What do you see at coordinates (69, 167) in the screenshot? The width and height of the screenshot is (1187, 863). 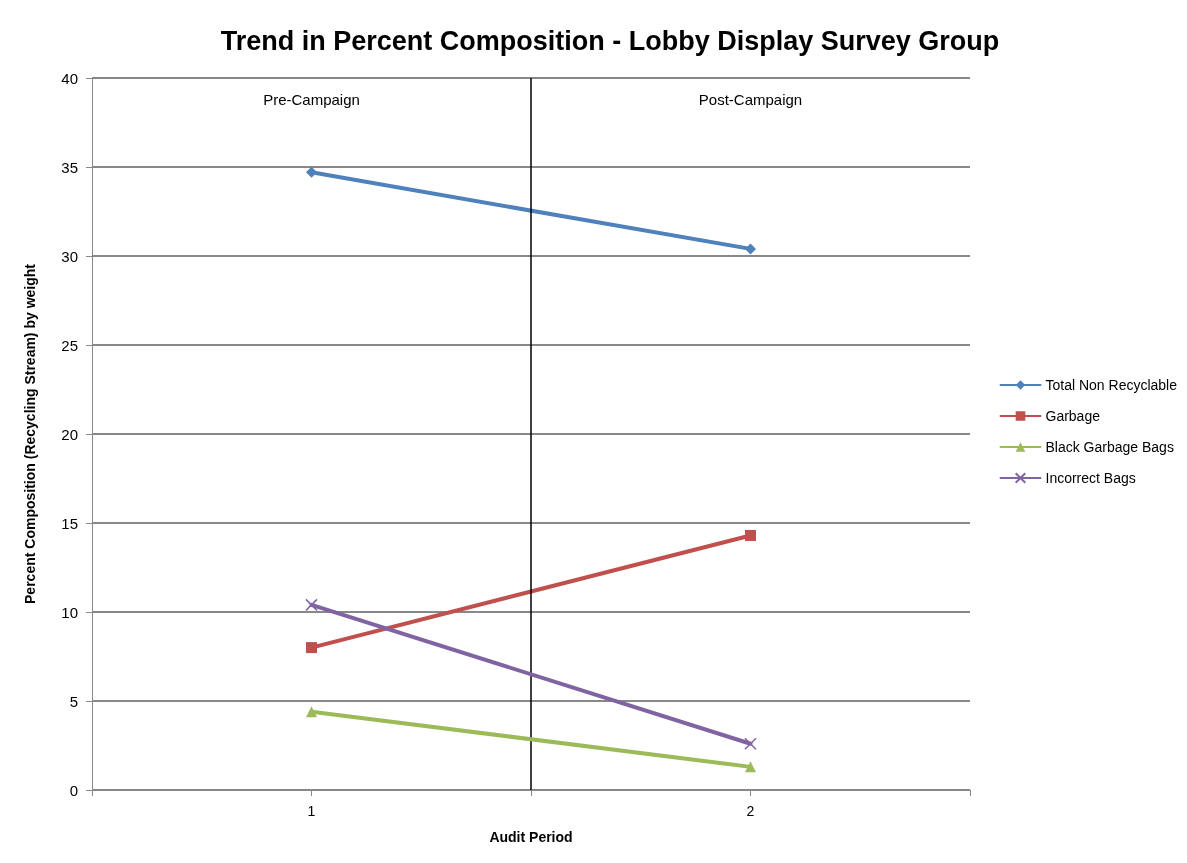 I see `y-tick-label: 35` at bounding box center [69, 167].